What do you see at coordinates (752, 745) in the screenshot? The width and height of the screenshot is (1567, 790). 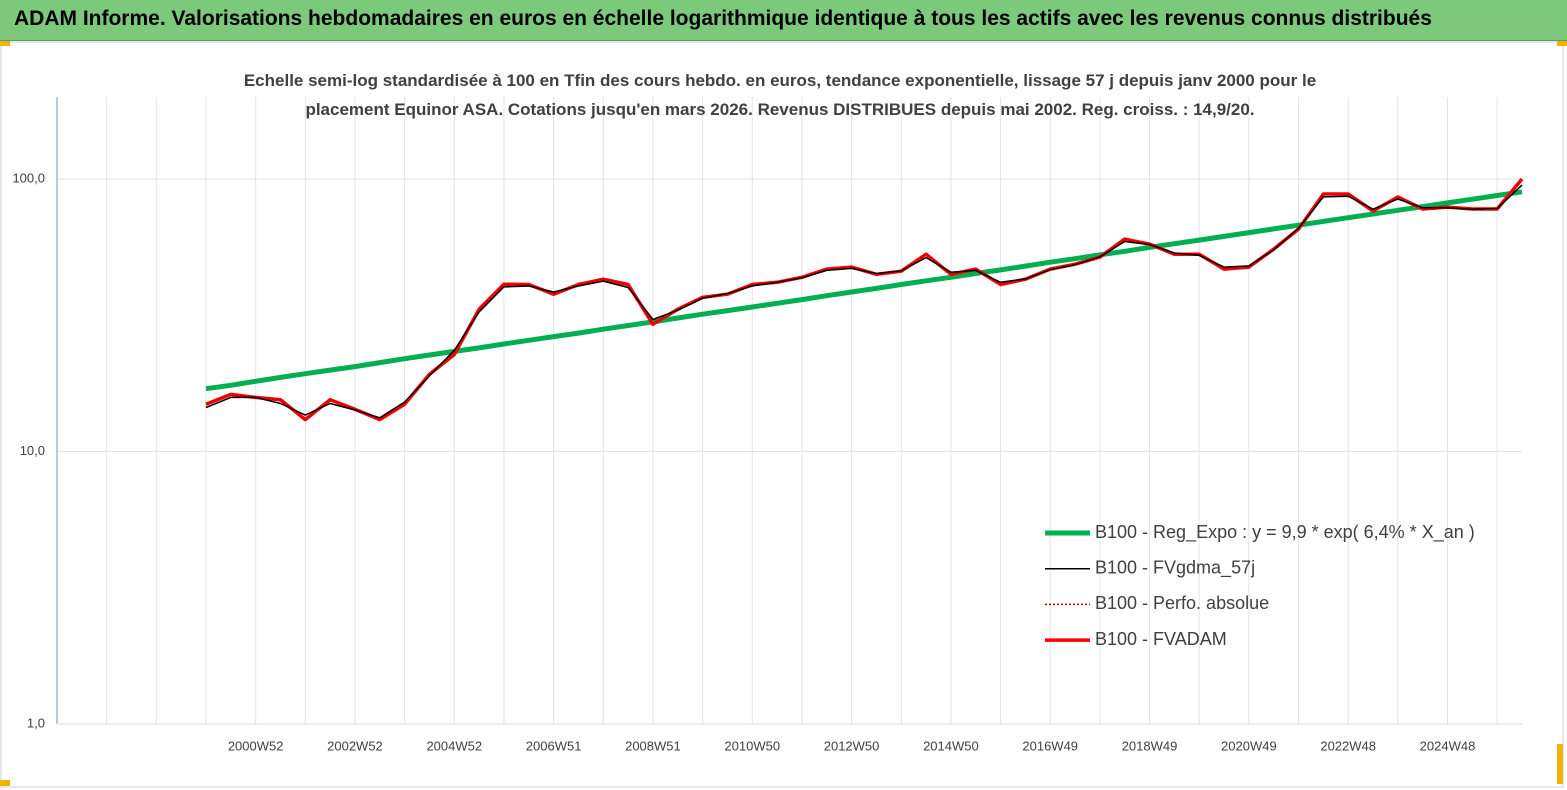 I see `x-tick-label: 2010W50` at bounding box center [752, 745].